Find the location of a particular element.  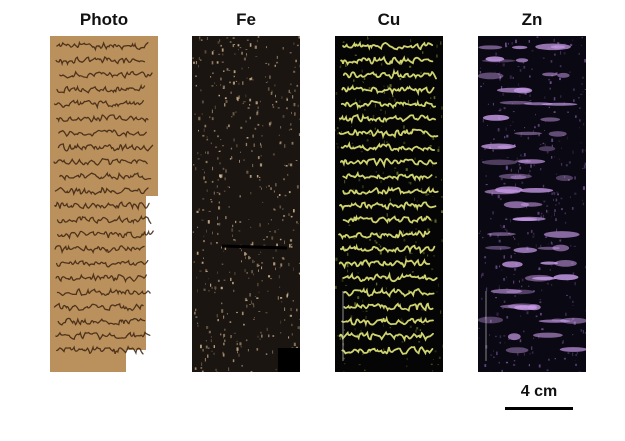

zn-map is located at coordinates (532, 204).